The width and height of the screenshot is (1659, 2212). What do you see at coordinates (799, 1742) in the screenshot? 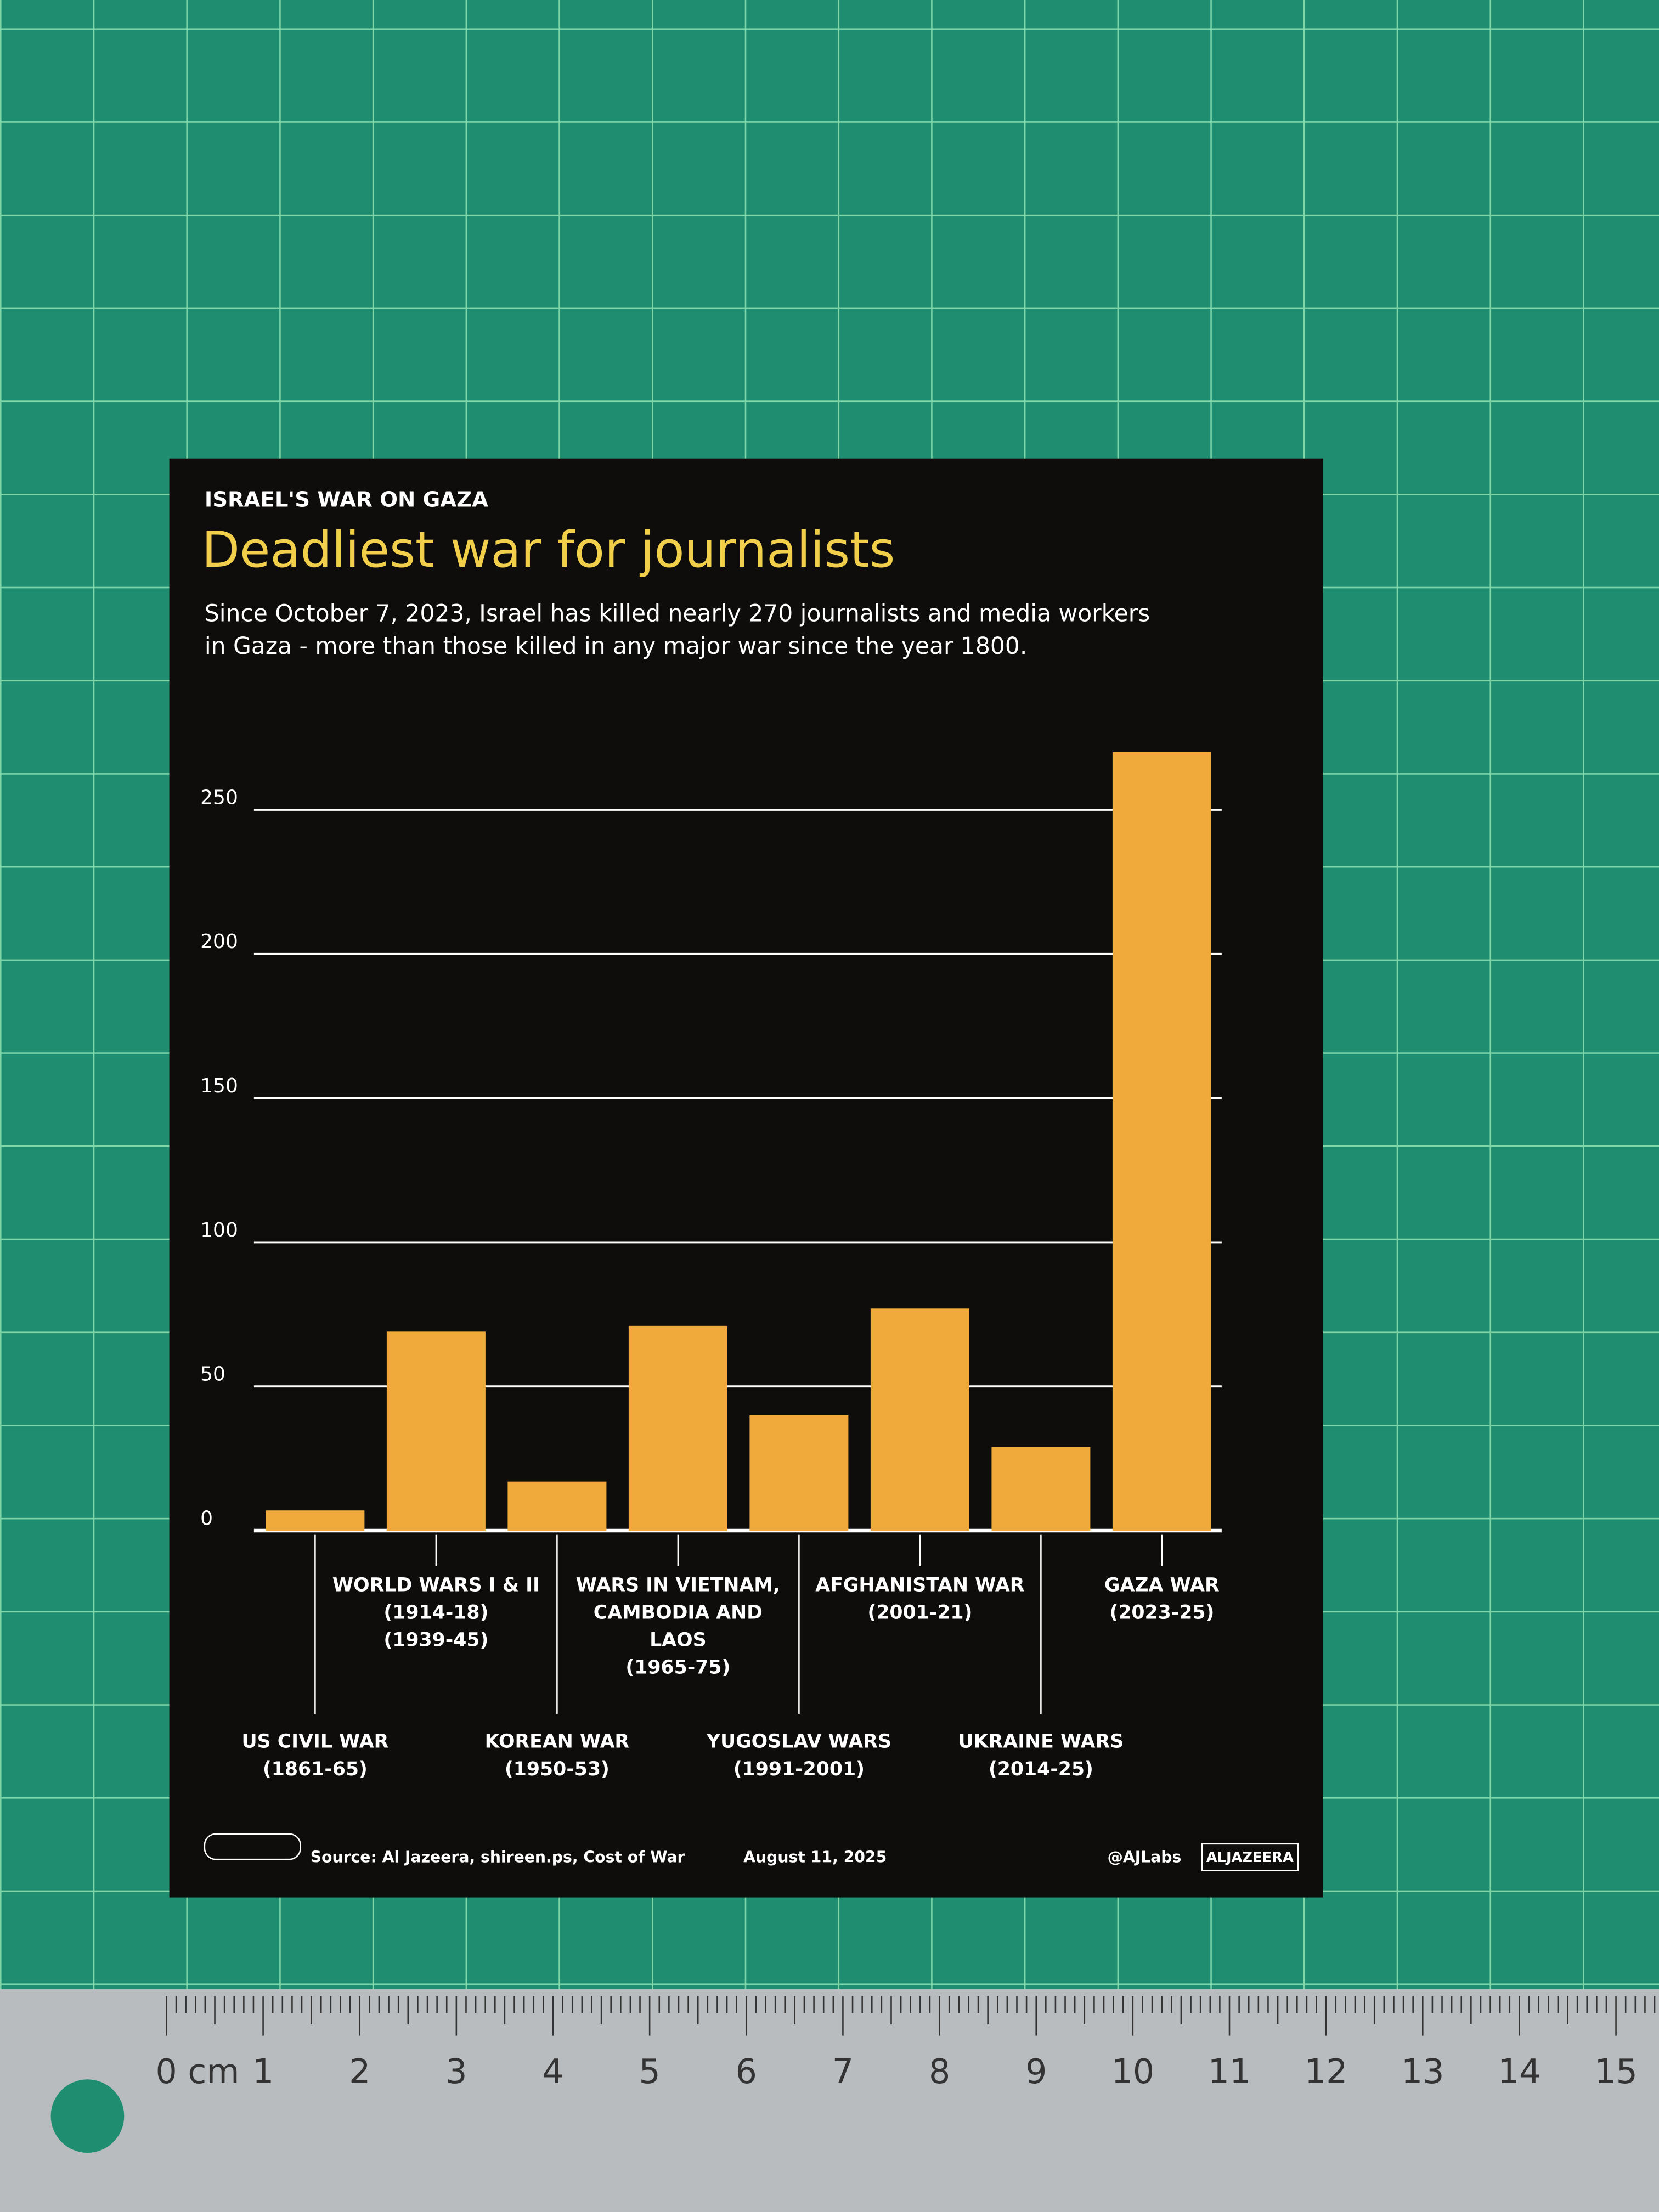
I see `x-tick-label: YUGOSLAV WARS` at bounding box center [799, 1742].